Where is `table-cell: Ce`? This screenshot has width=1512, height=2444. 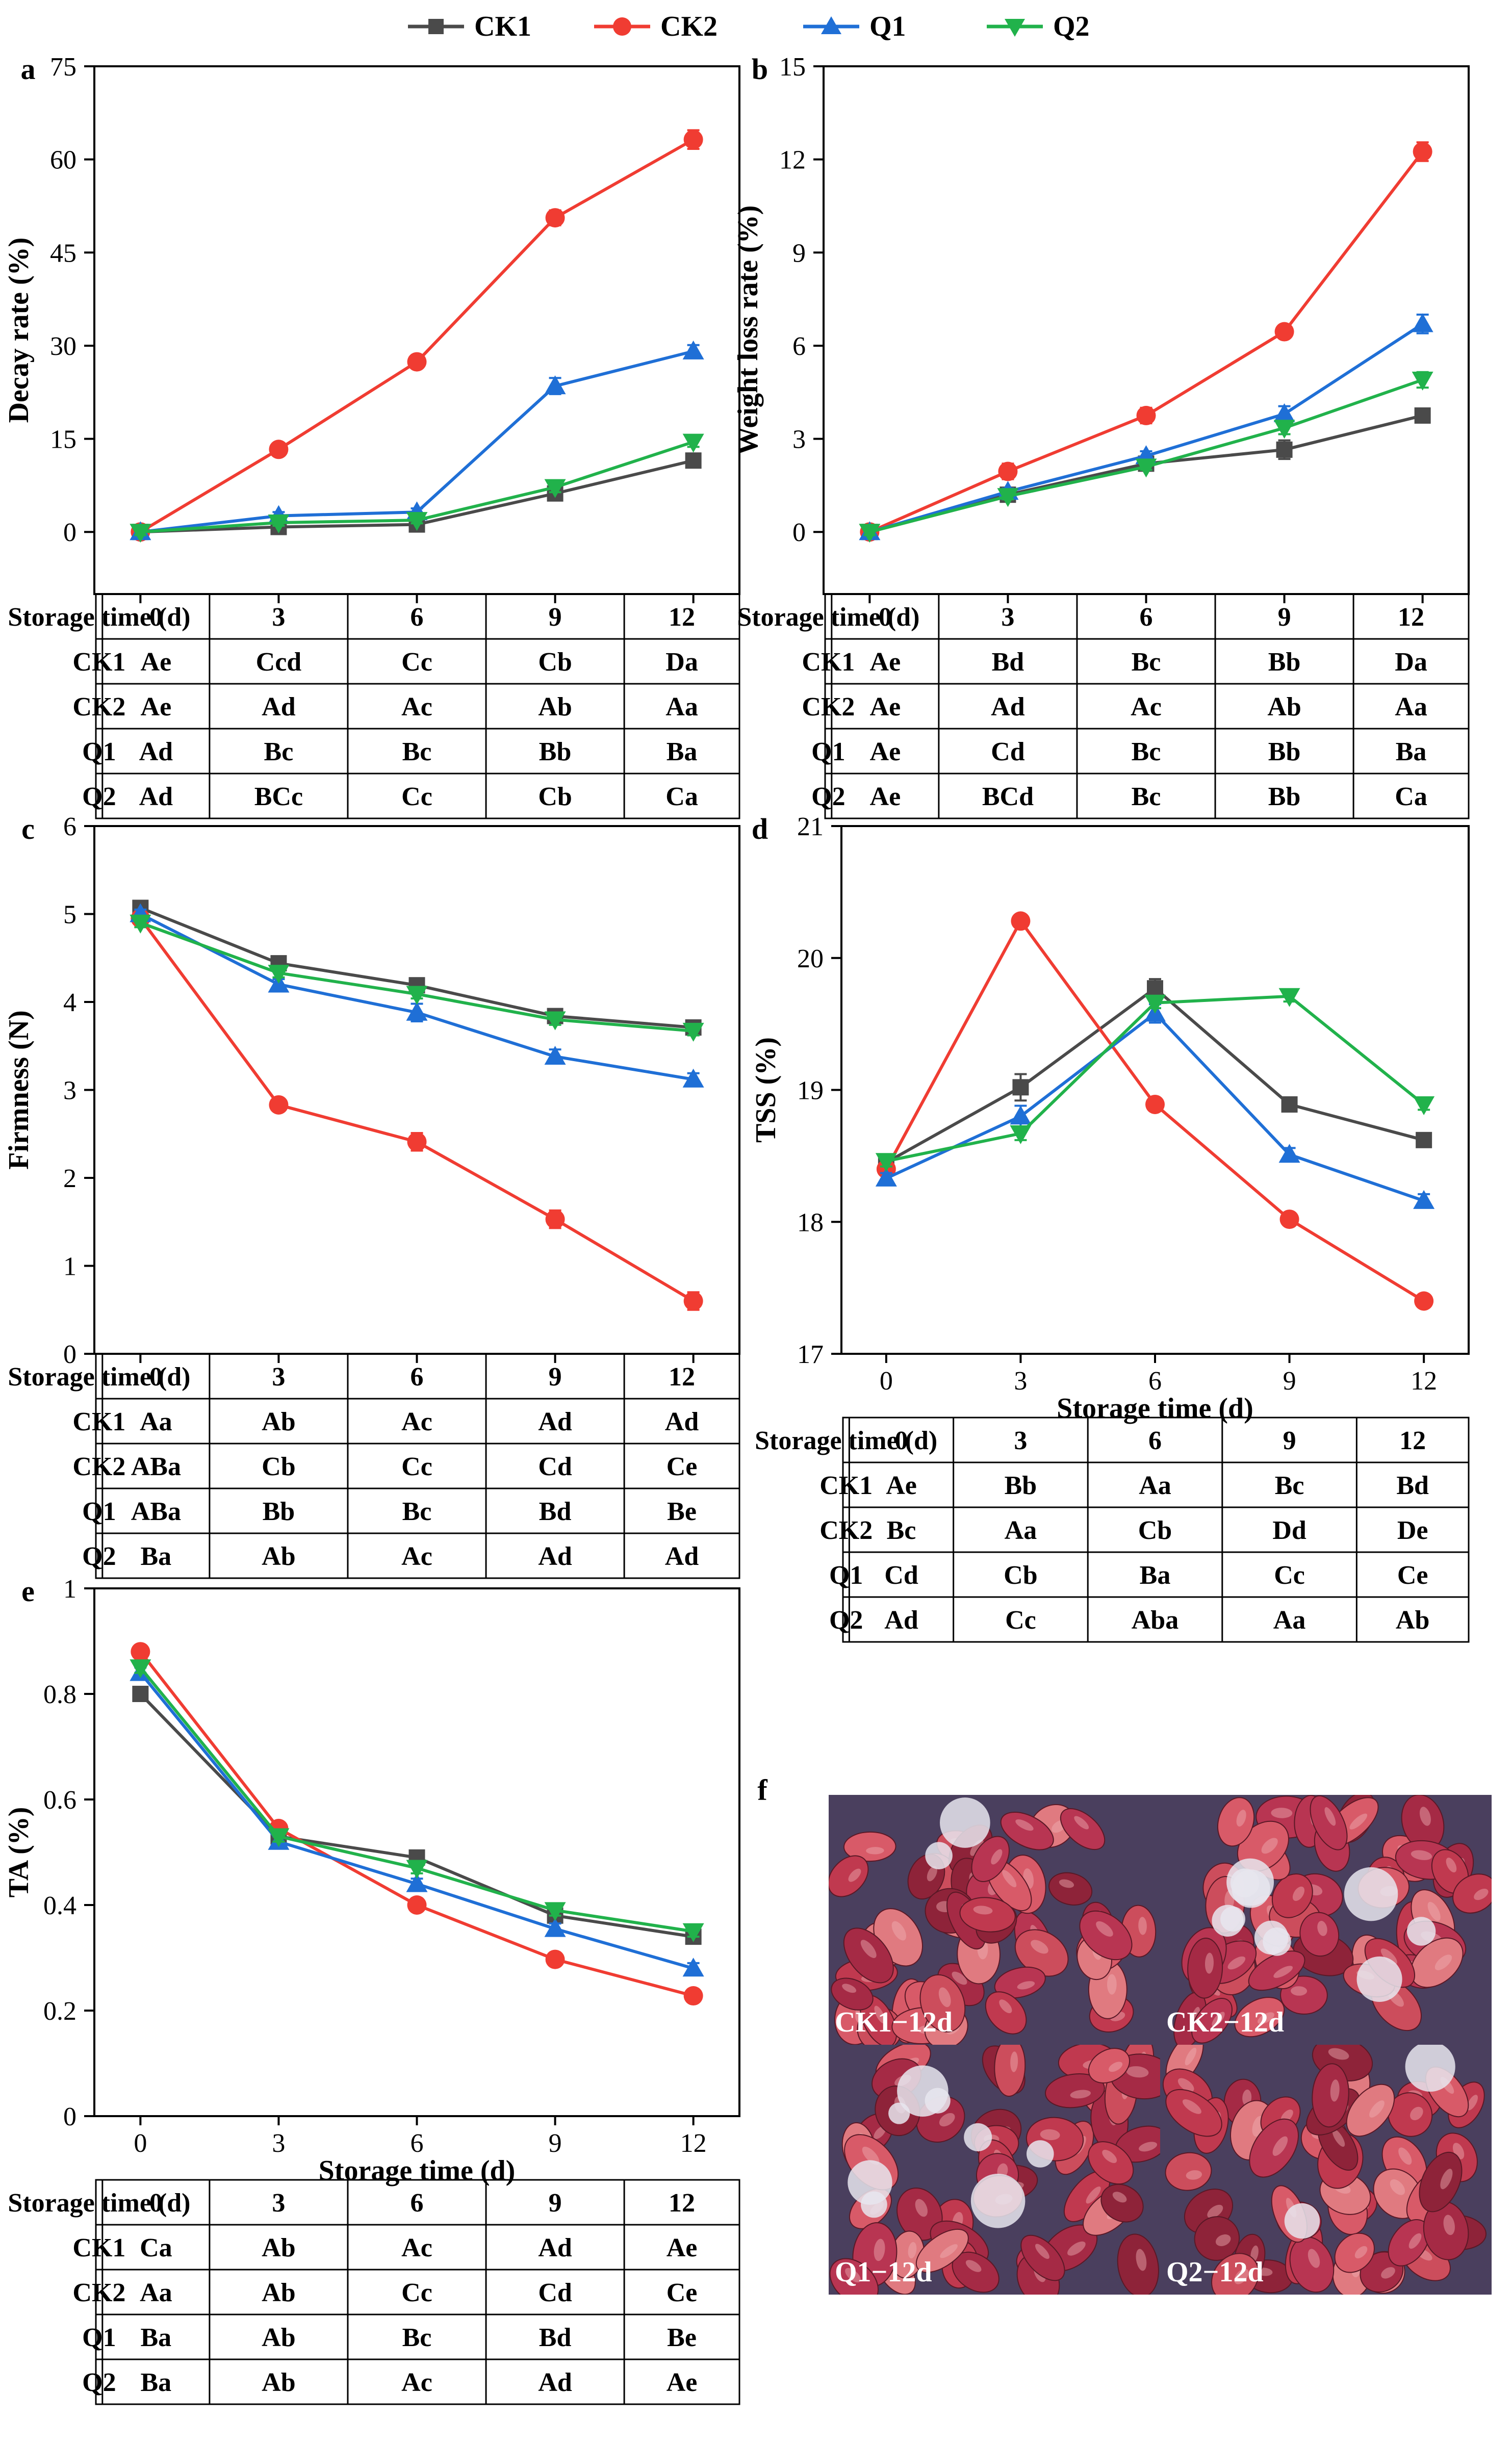
table-cell: Ce is located at coordinates (683, 1466).